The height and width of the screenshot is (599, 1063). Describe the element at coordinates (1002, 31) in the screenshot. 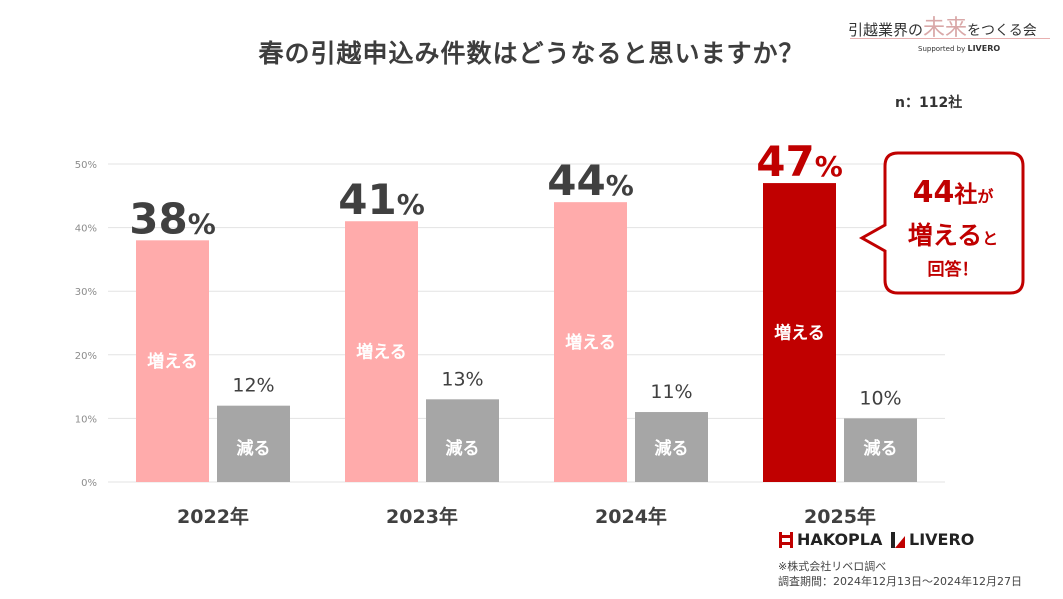

I see `logo-text-3: をつくる会` at that location.